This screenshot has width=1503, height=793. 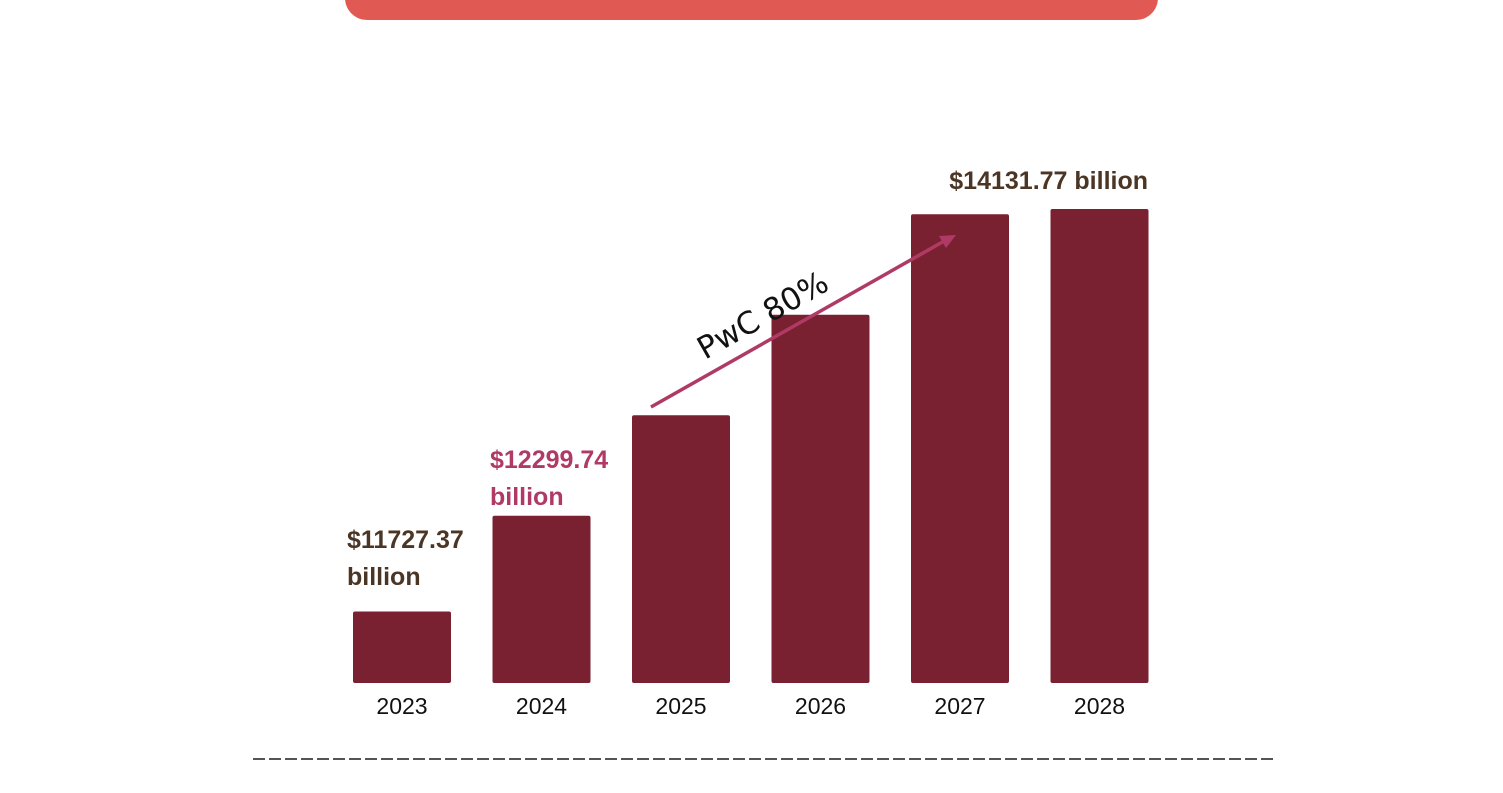 I want to click on tick-label-2028: 2028, so click(x=1099, y=706).